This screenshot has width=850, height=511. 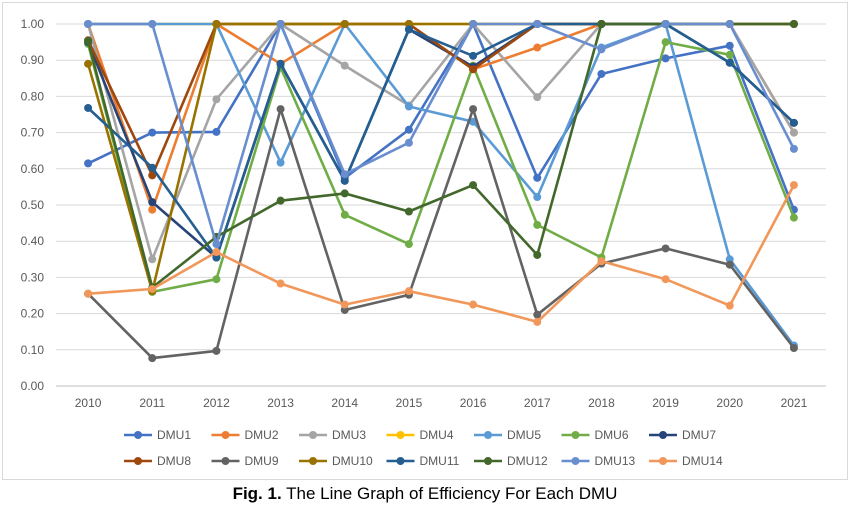 I want to click on legend-item-dmu1: DMU1, so click(x=157, y=435).